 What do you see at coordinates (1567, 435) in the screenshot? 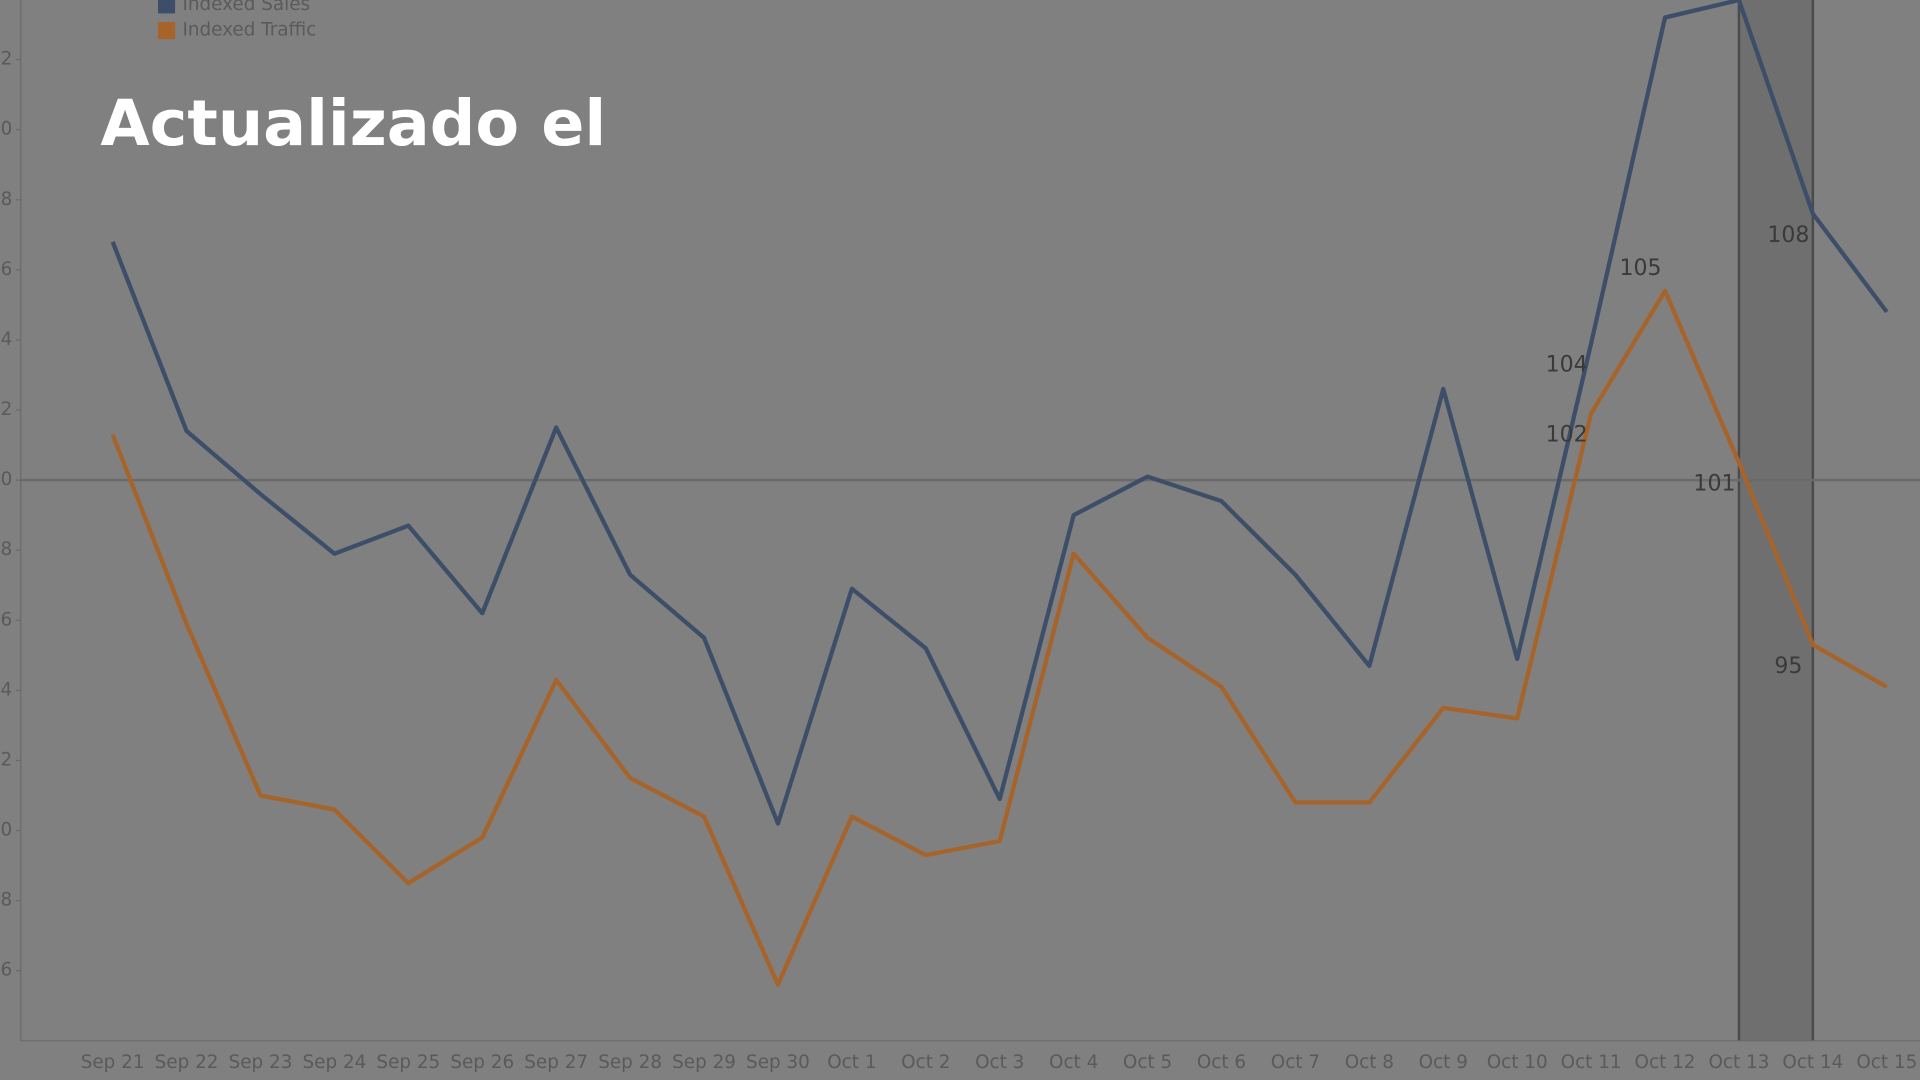
I see `data-label: 102` at bounding box center [1567, 435].